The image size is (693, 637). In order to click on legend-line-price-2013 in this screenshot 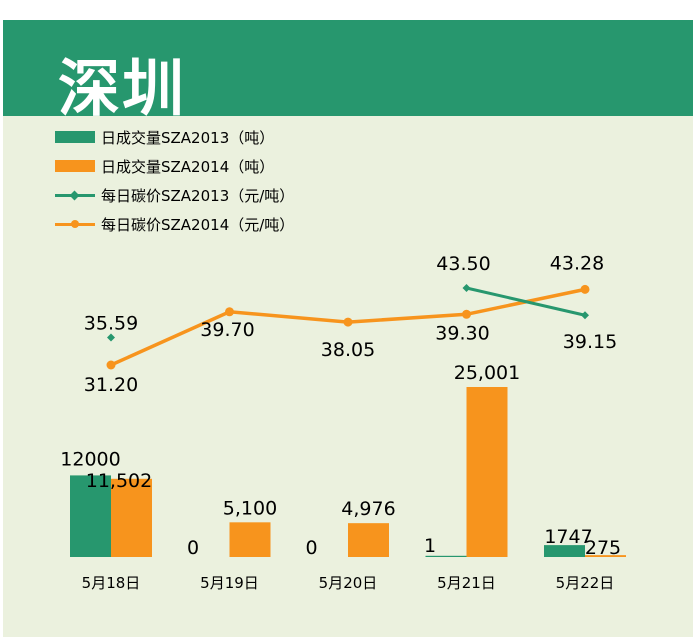, I will do `click(75, 195)`.